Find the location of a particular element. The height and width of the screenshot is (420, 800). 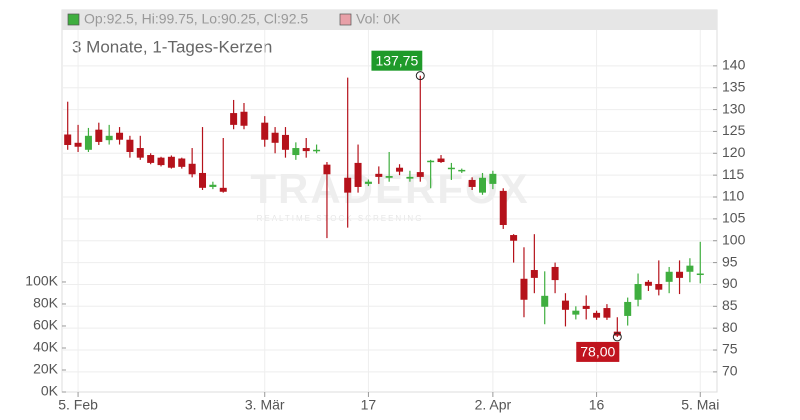

y2-tick-label: 60K is located at coordinates (46, 325).